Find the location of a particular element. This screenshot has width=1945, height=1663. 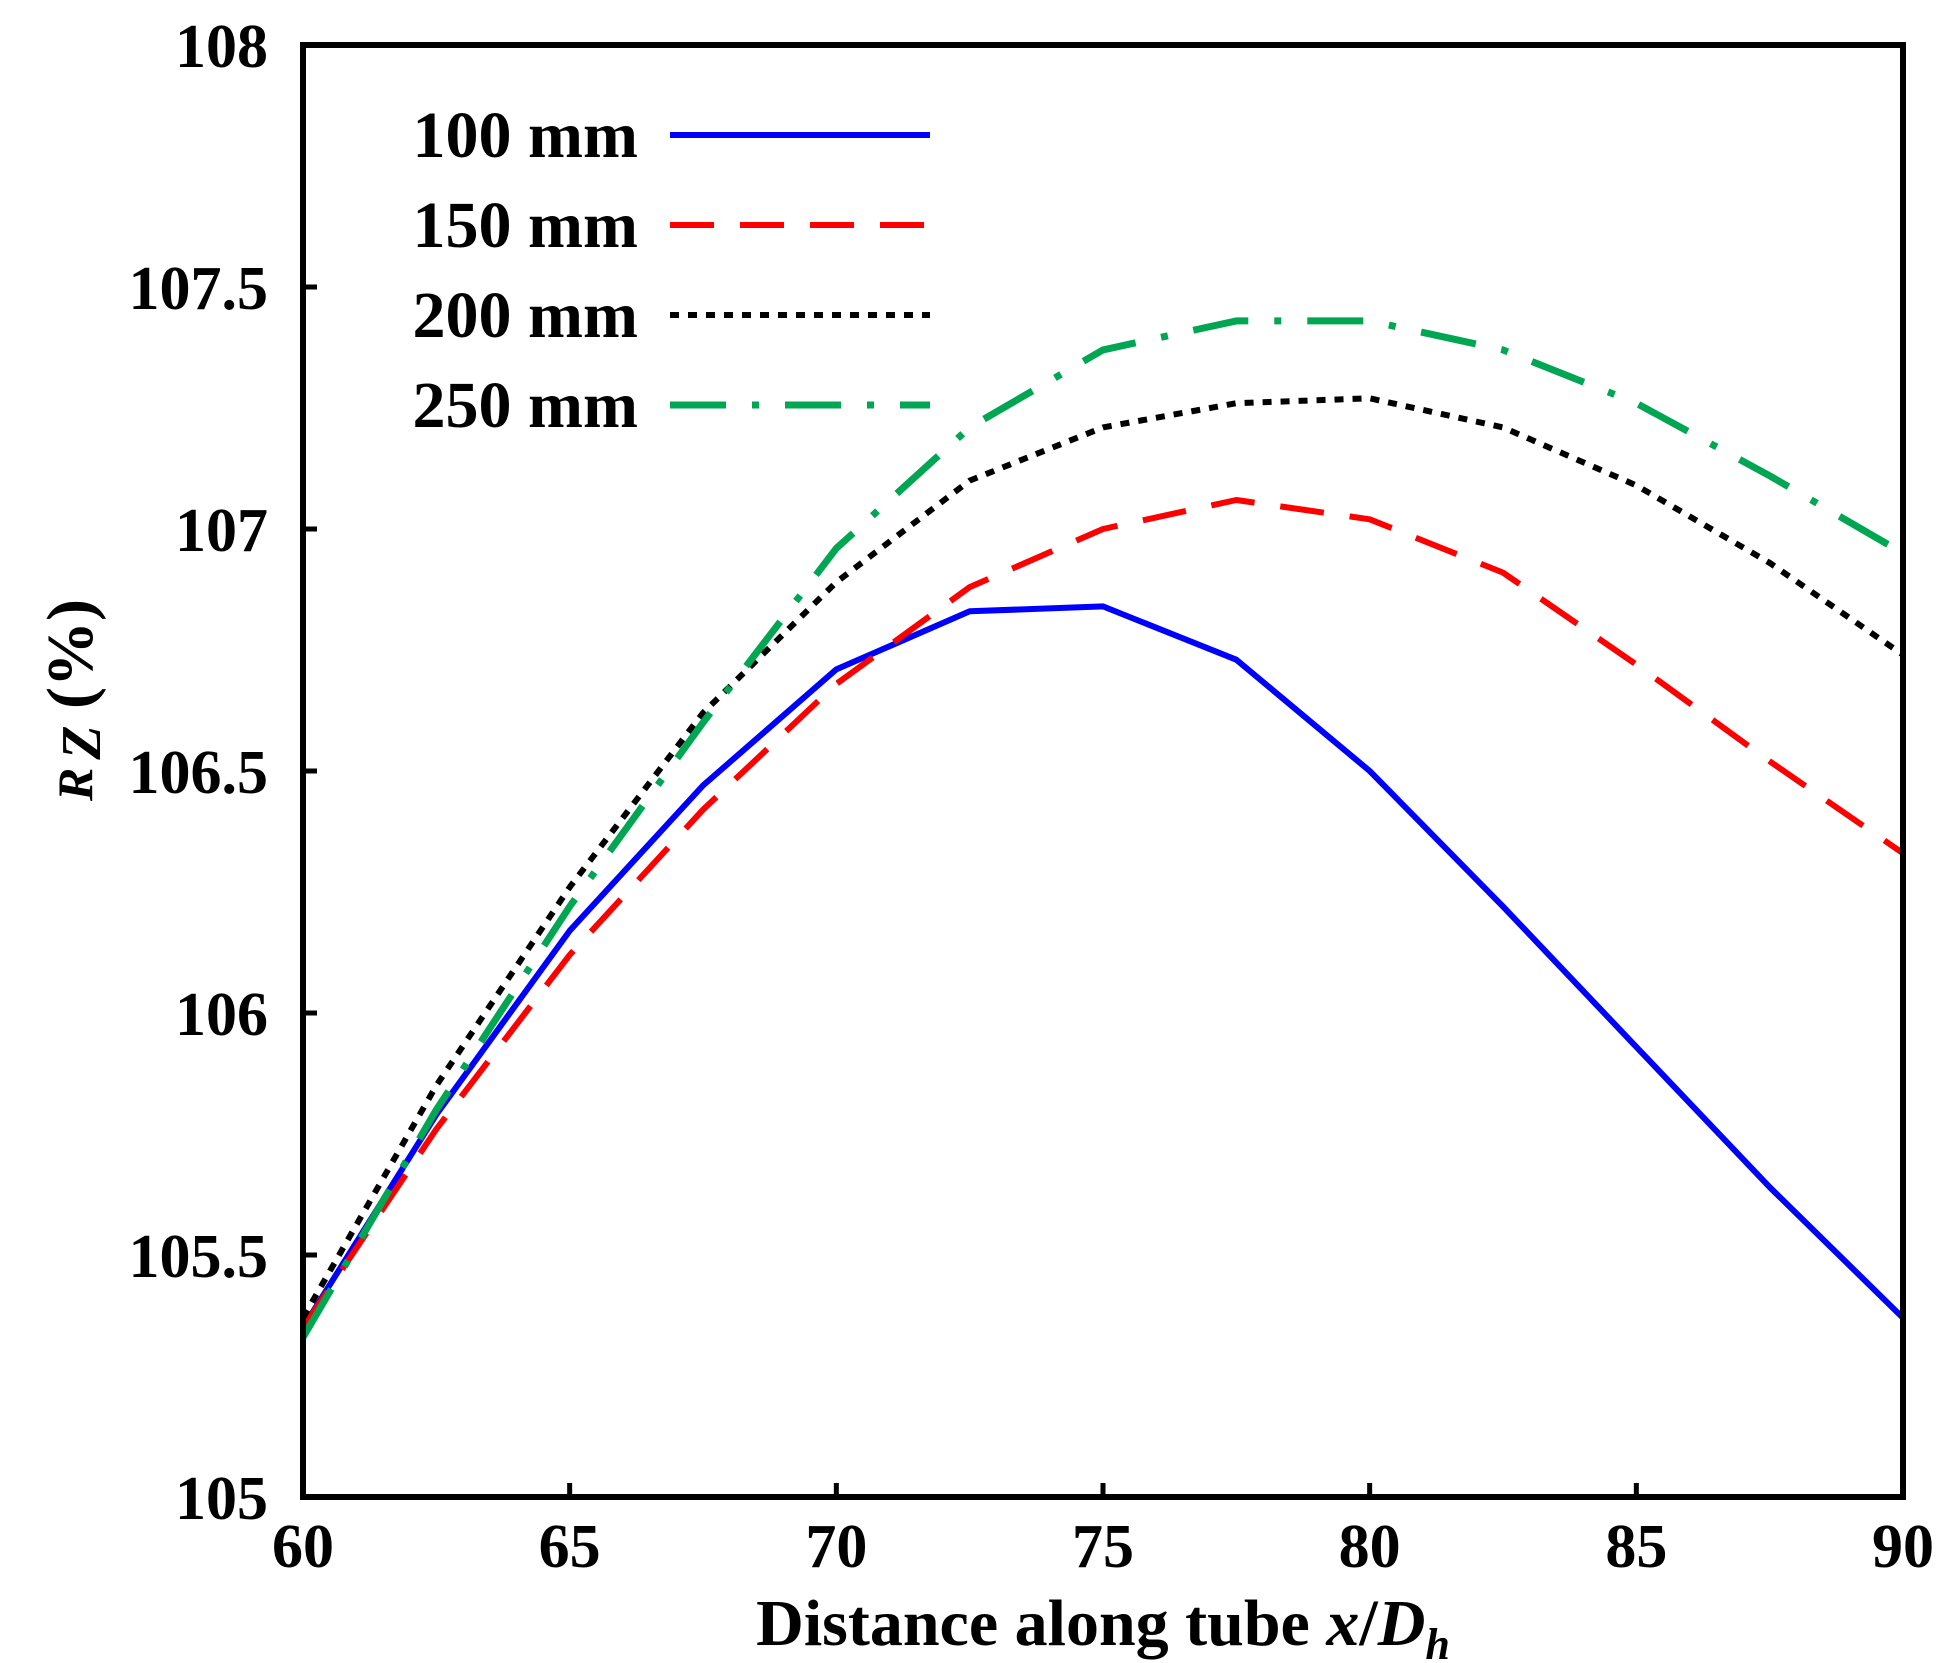

legend-label-4: 250 mm is located at coordinates (525, 405).